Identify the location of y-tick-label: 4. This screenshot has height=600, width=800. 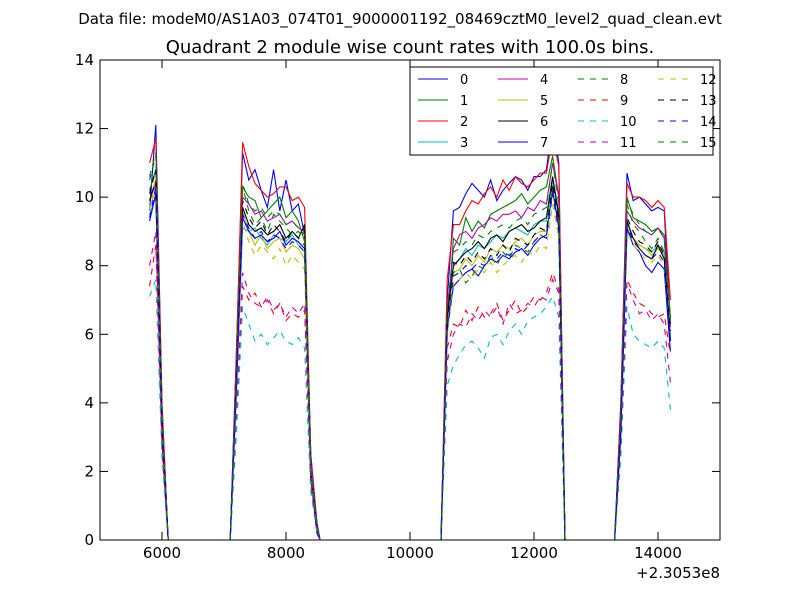
(89, 403).